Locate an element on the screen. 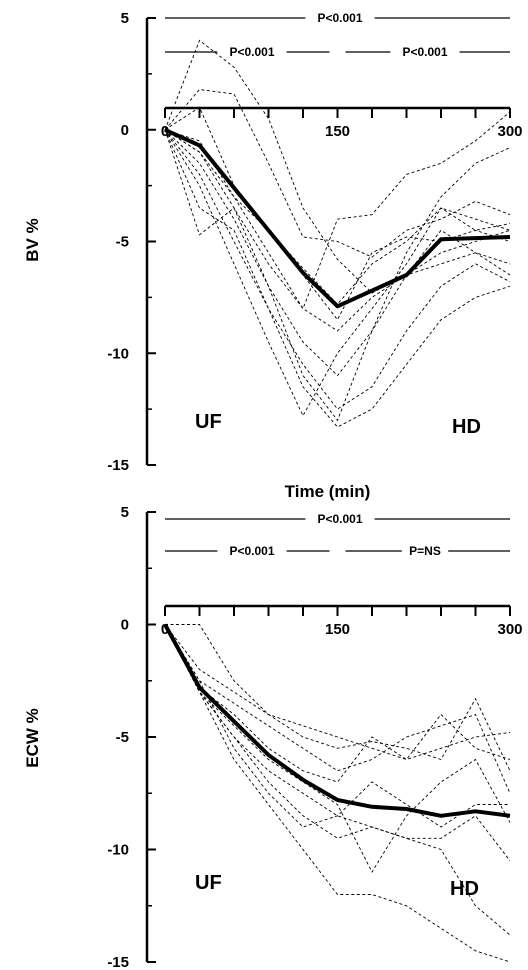 This screenshot has height=970, width=528. y-axis-title: ECW % is located at coordinates (32, 738).